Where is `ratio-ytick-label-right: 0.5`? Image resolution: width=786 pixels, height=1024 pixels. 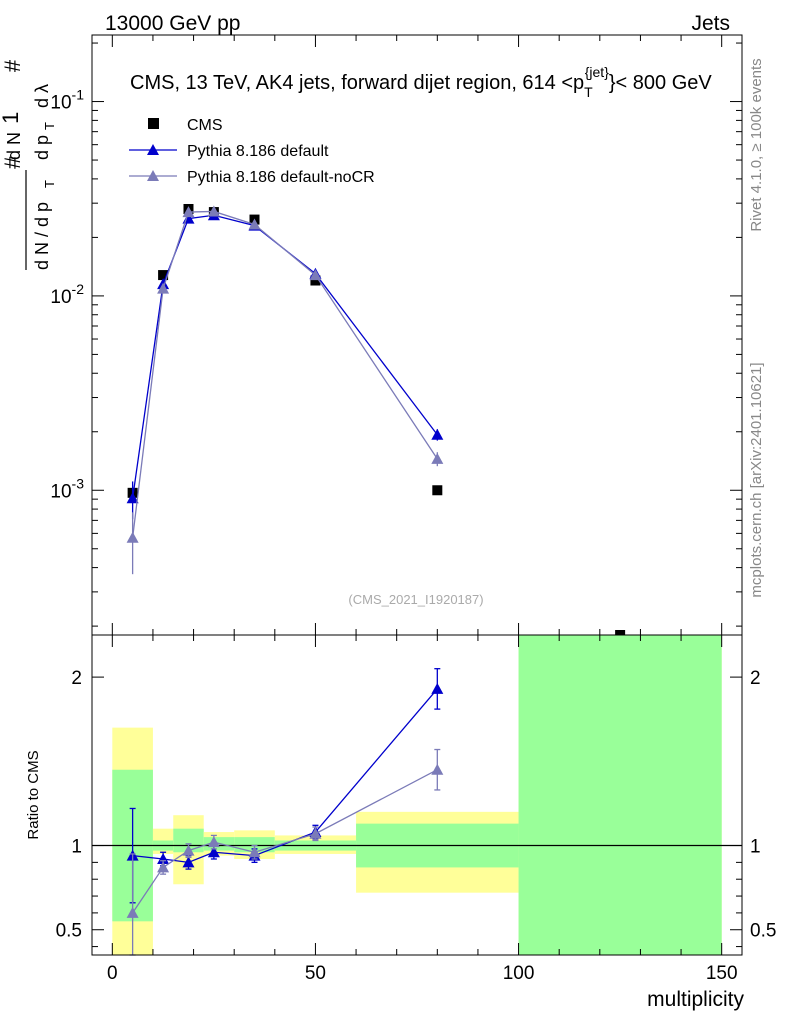
ratio-ytick-label-right: 0.5 is located at coordinates (763, 931).